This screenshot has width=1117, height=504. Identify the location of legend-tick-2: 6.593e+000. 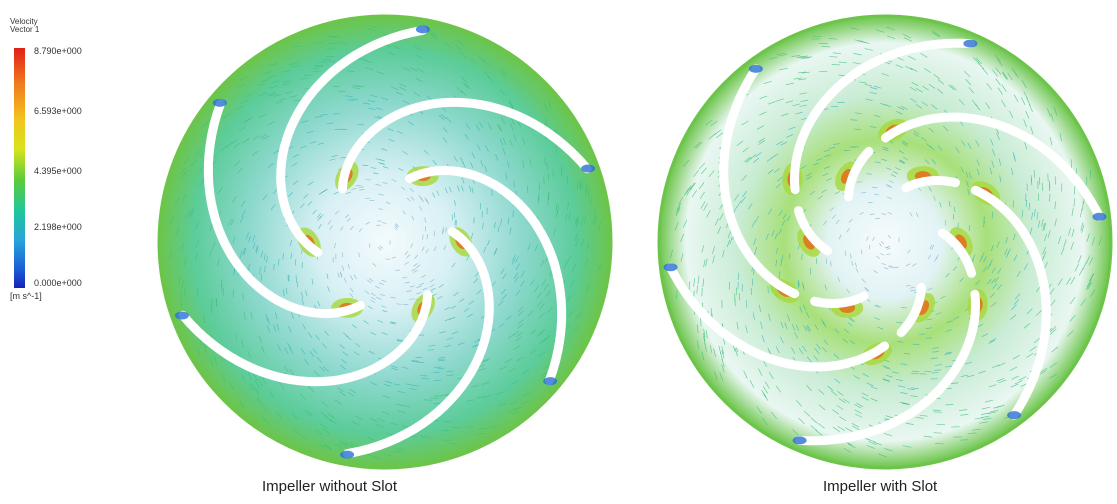
(58, 111).